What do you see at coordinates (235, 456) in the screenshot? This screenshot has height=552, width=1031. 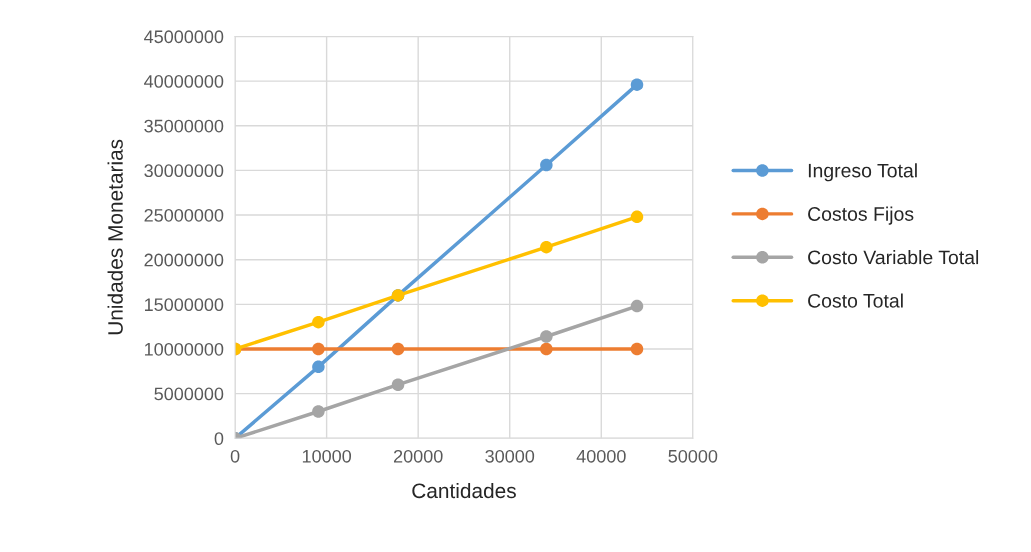 I see `x-tick-label: 0` at bounding box center [235, 456].